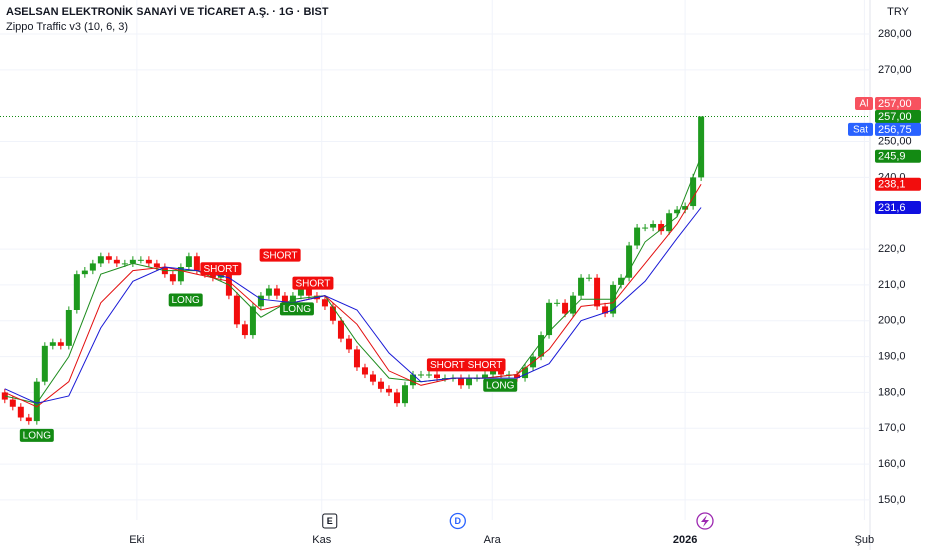  Describe the element at coordinates (898, 12) in the screenshot. I see `currency: TRY` at that location.